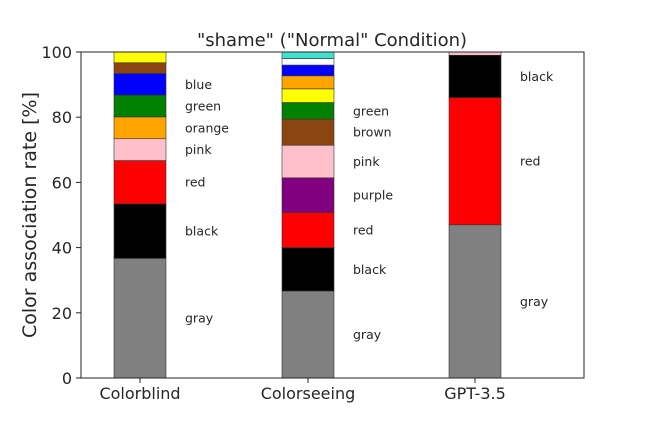 The width and height of the screenshot is (648, 432). Describe the element at coordinates (308, 55) in the screenshot. I see `bar-segment-turquoise` at that location.